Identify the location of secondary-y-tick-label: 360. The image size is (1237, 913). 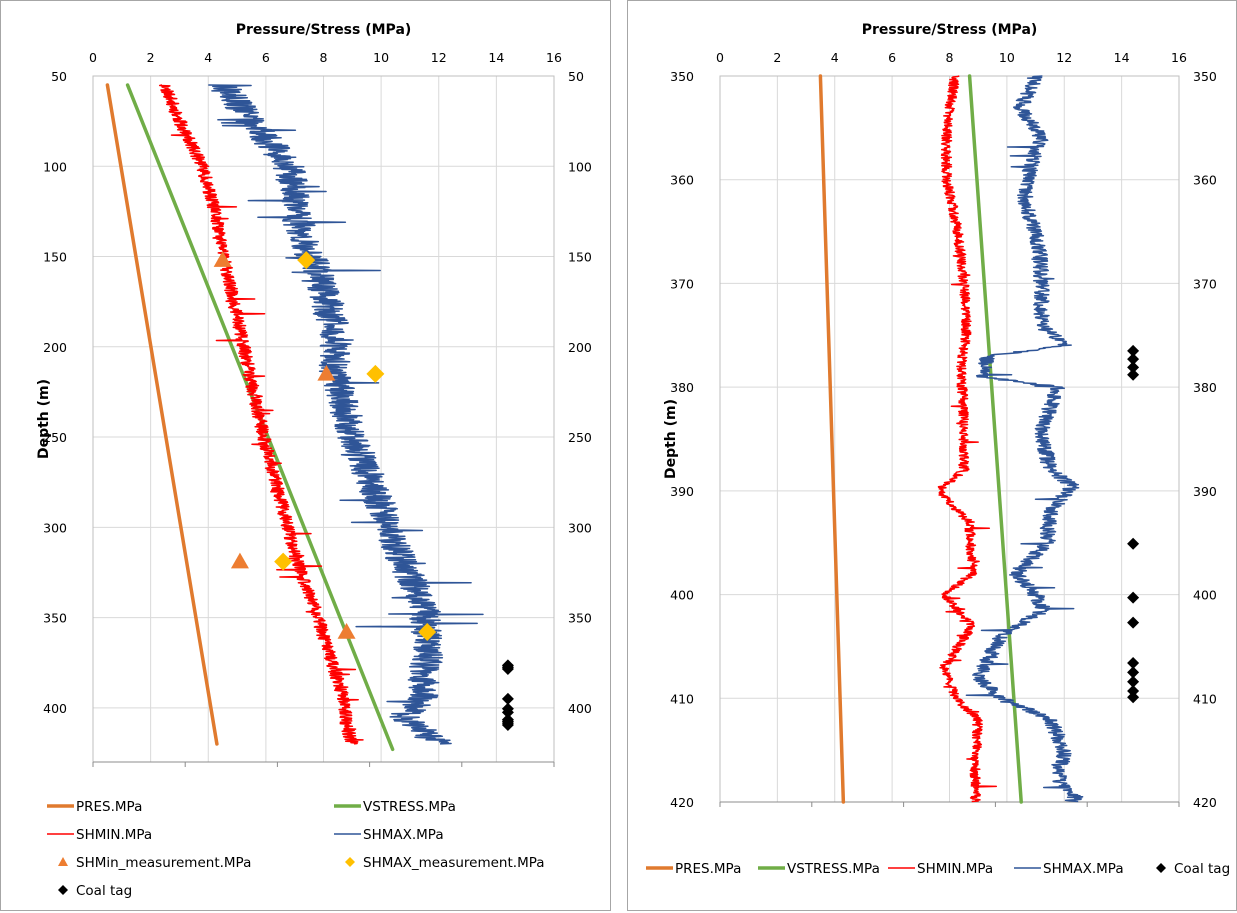
(1205, 180).